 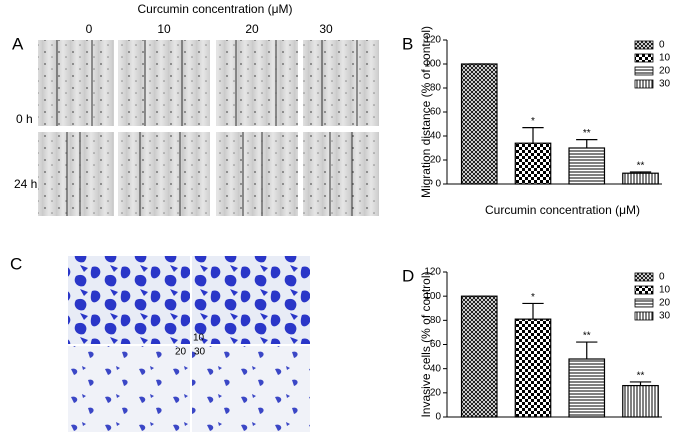 What do you see at coordinates (181, 352) in the screenshot?
I see `image-label: 20` at bounding box center [181, 352].